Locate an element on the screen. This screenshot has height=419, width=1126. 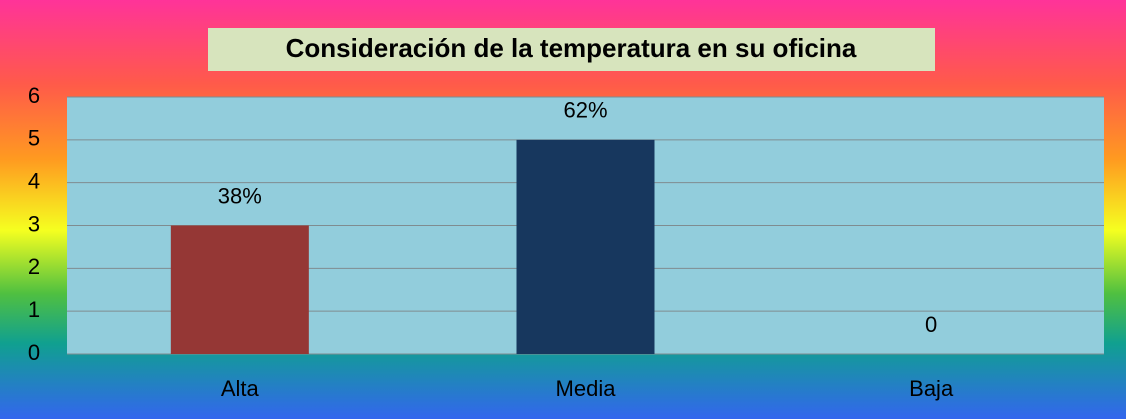
x-tick-label: Media is located at coordinates (586, 388).